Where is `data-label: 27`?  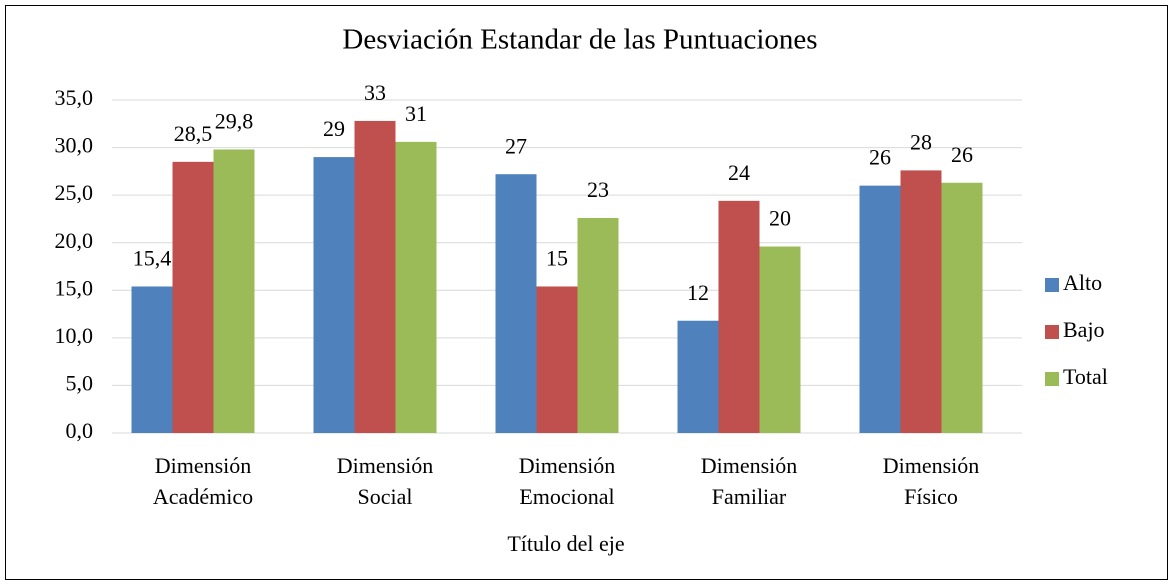 data-label: 27 is located at coordinates (516, 145).